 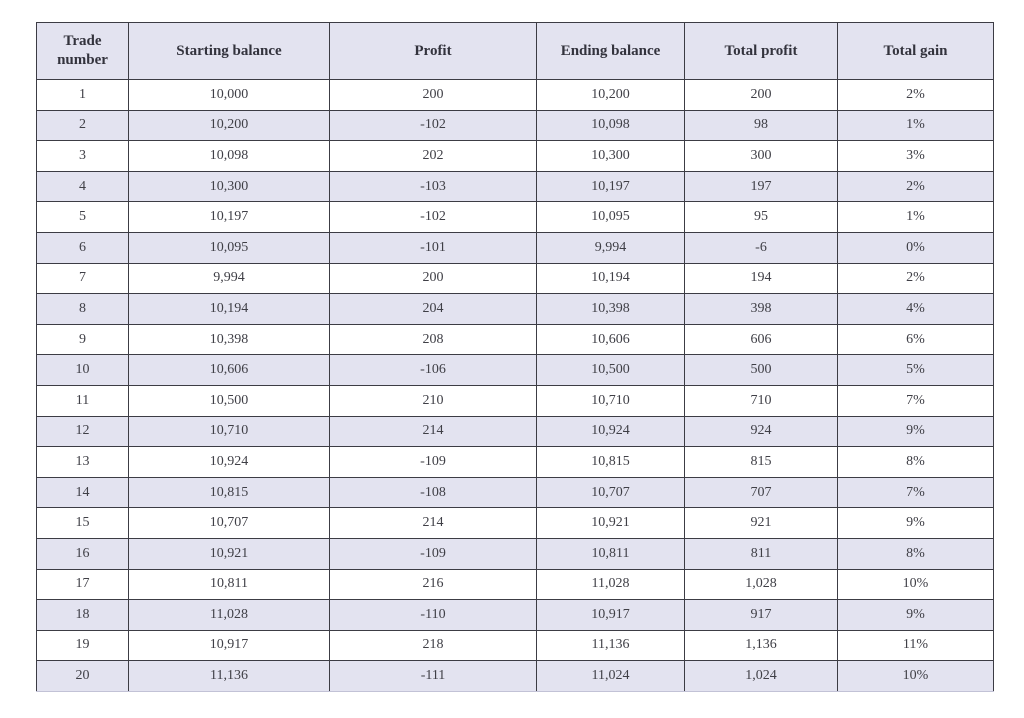 I want to click on table-cell: 1, so click(x=82, y=95).